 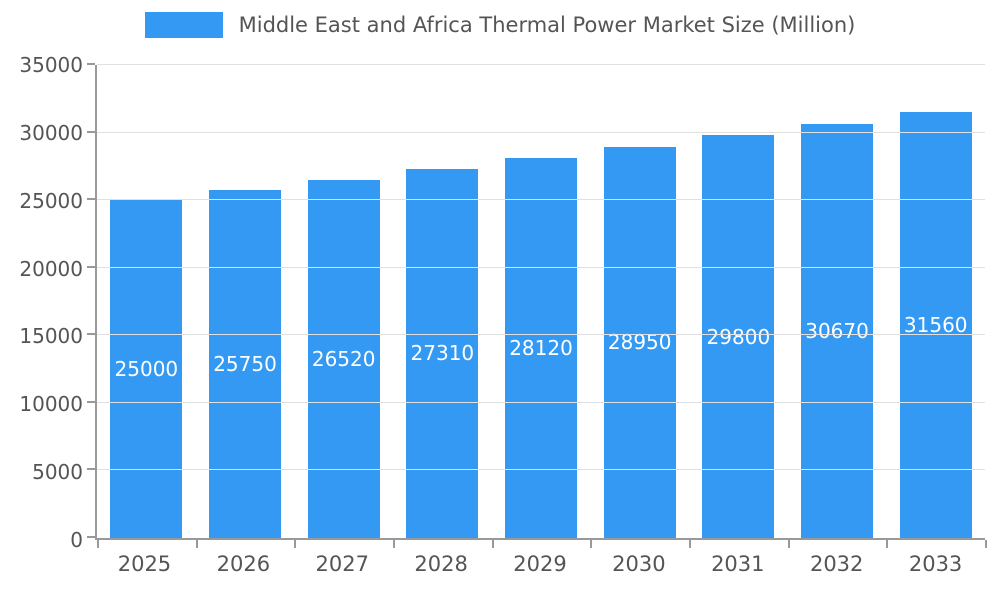 I want to click on x-axis-label-2027: 2027, so click(x=342, y=564).